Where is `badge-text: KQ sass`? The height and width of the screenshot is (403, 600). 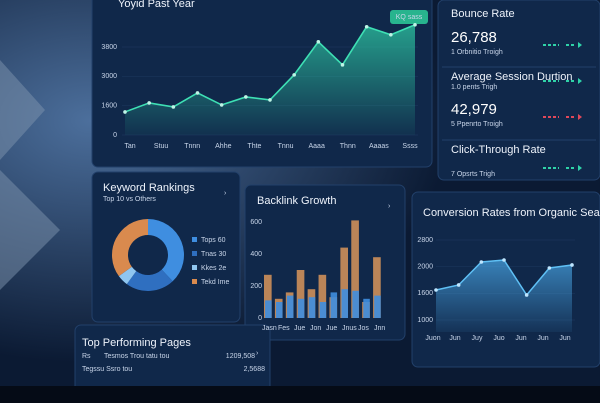
badge-text: KQ sass is located at coordinates (409, 17).